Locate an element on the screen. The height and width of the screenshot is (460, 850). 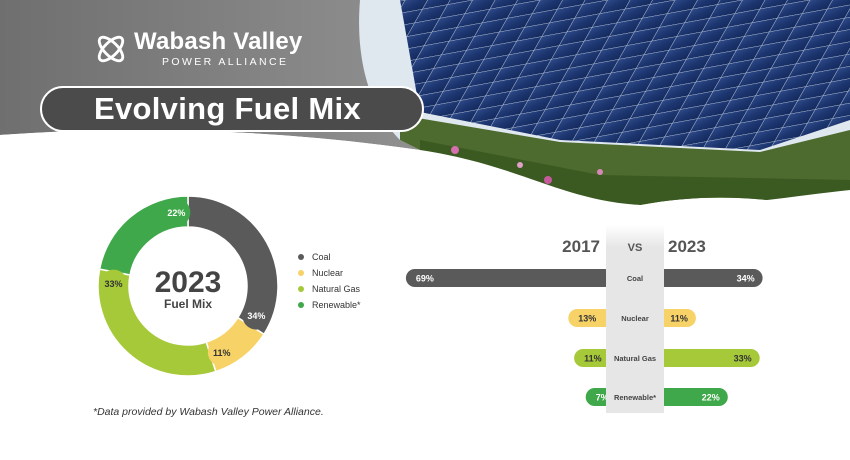
donut-slice-coal is located at coordinates (233, 265).